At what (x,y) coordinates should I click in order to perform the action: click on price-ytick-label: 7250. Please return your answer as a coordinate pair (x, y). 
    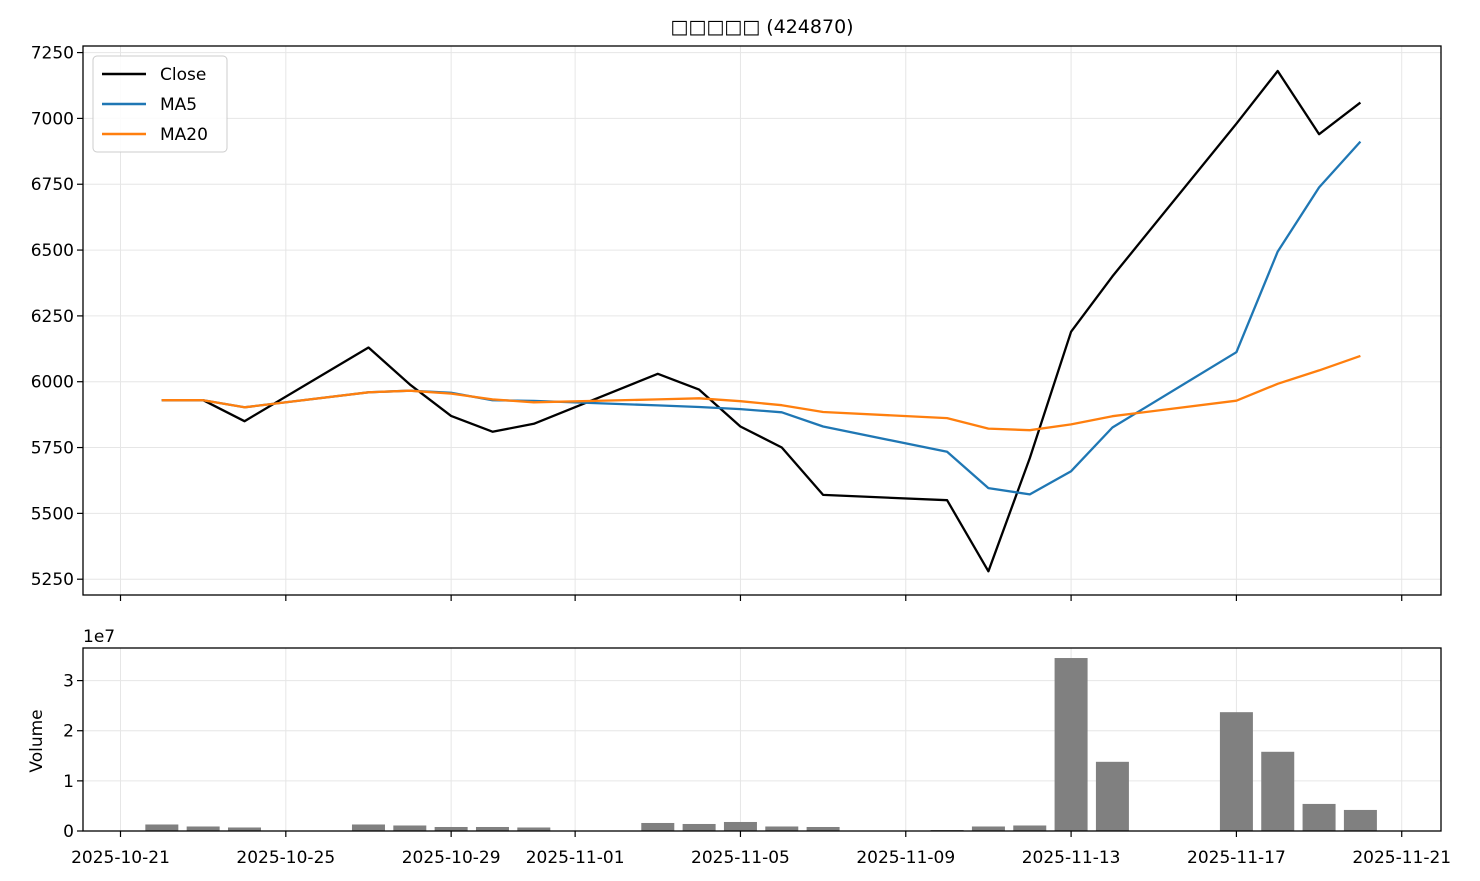
    Looking at the image, I should click on (52, 54).